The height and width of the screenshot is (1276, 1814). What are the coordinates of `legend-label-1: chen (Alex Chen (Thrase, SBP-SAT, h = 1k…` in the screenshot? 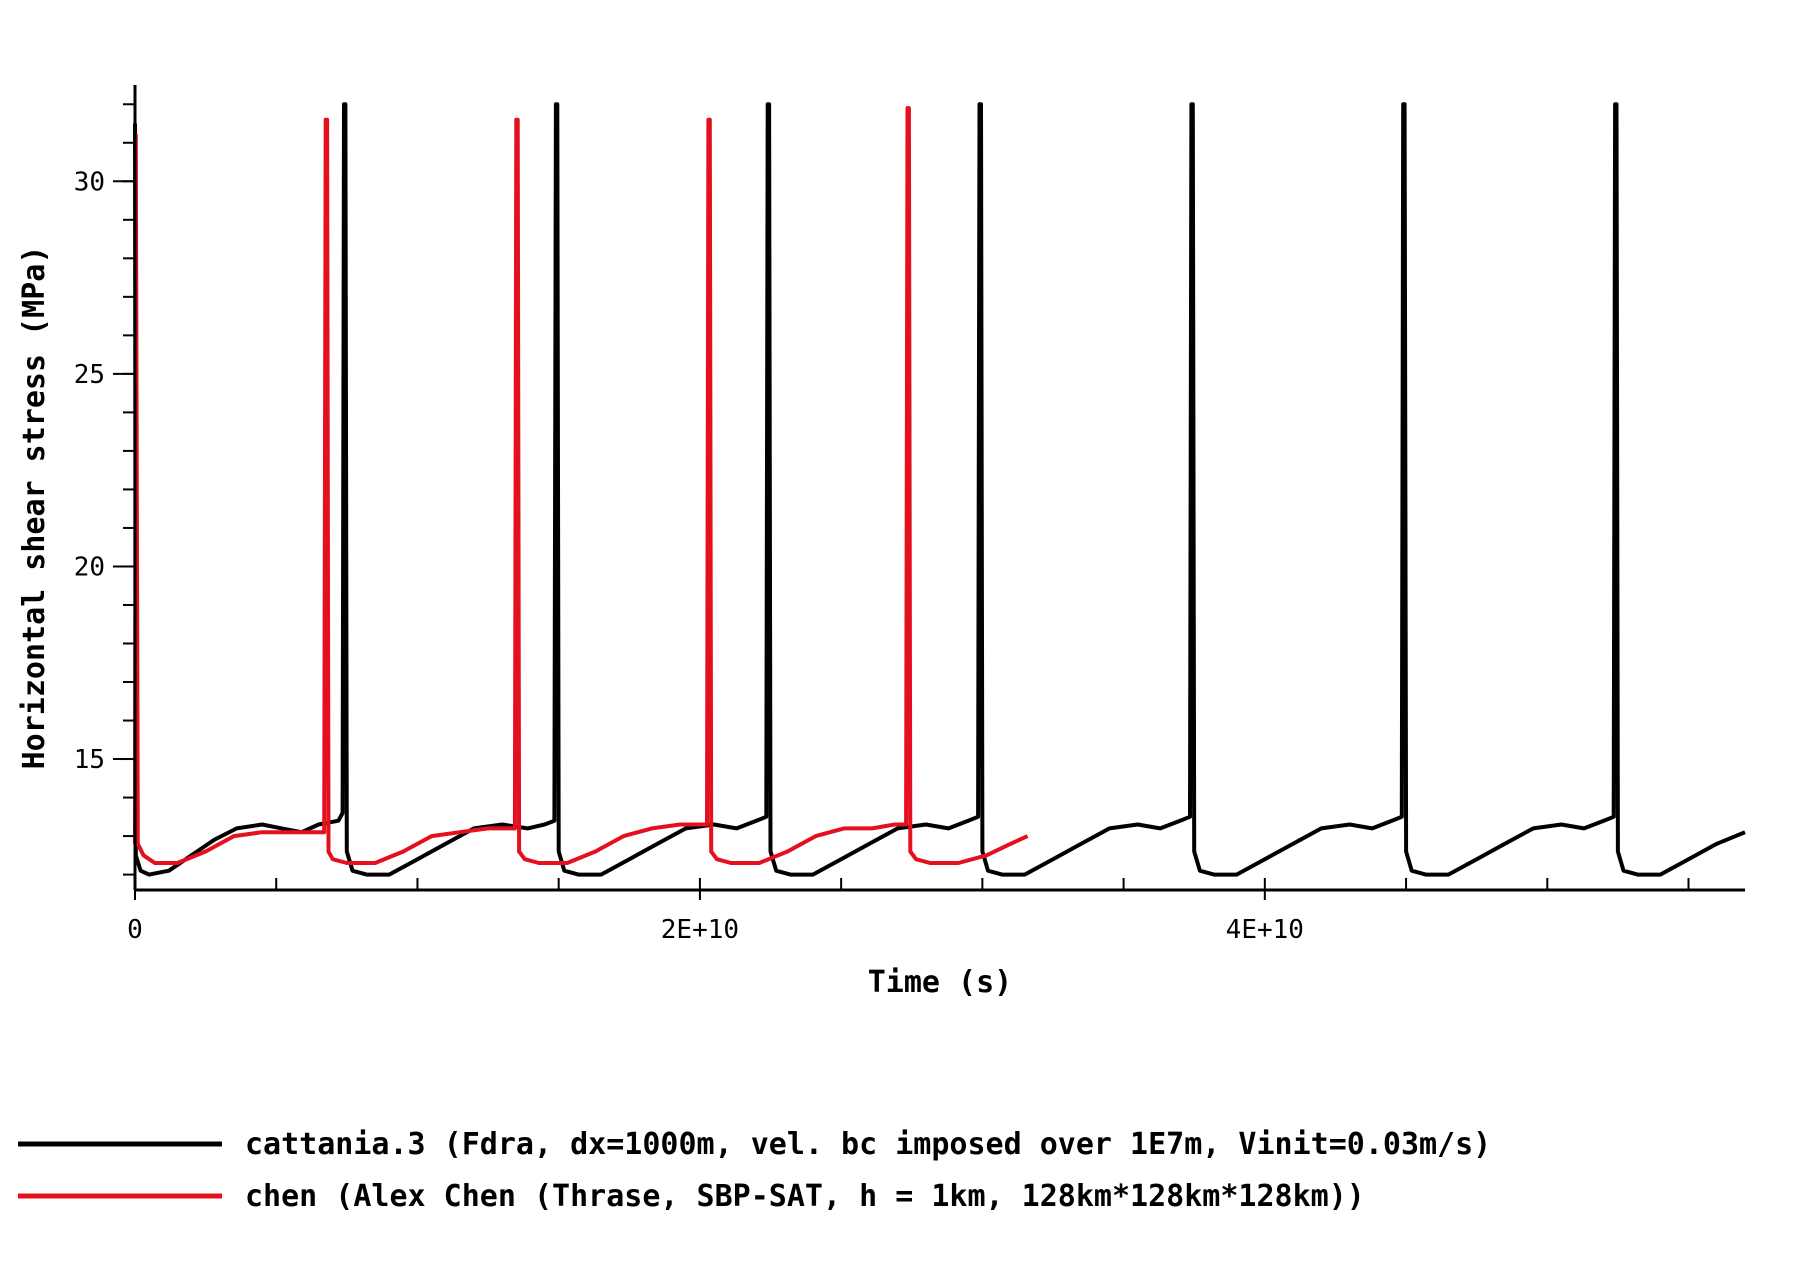 It's located at (805, 1196).